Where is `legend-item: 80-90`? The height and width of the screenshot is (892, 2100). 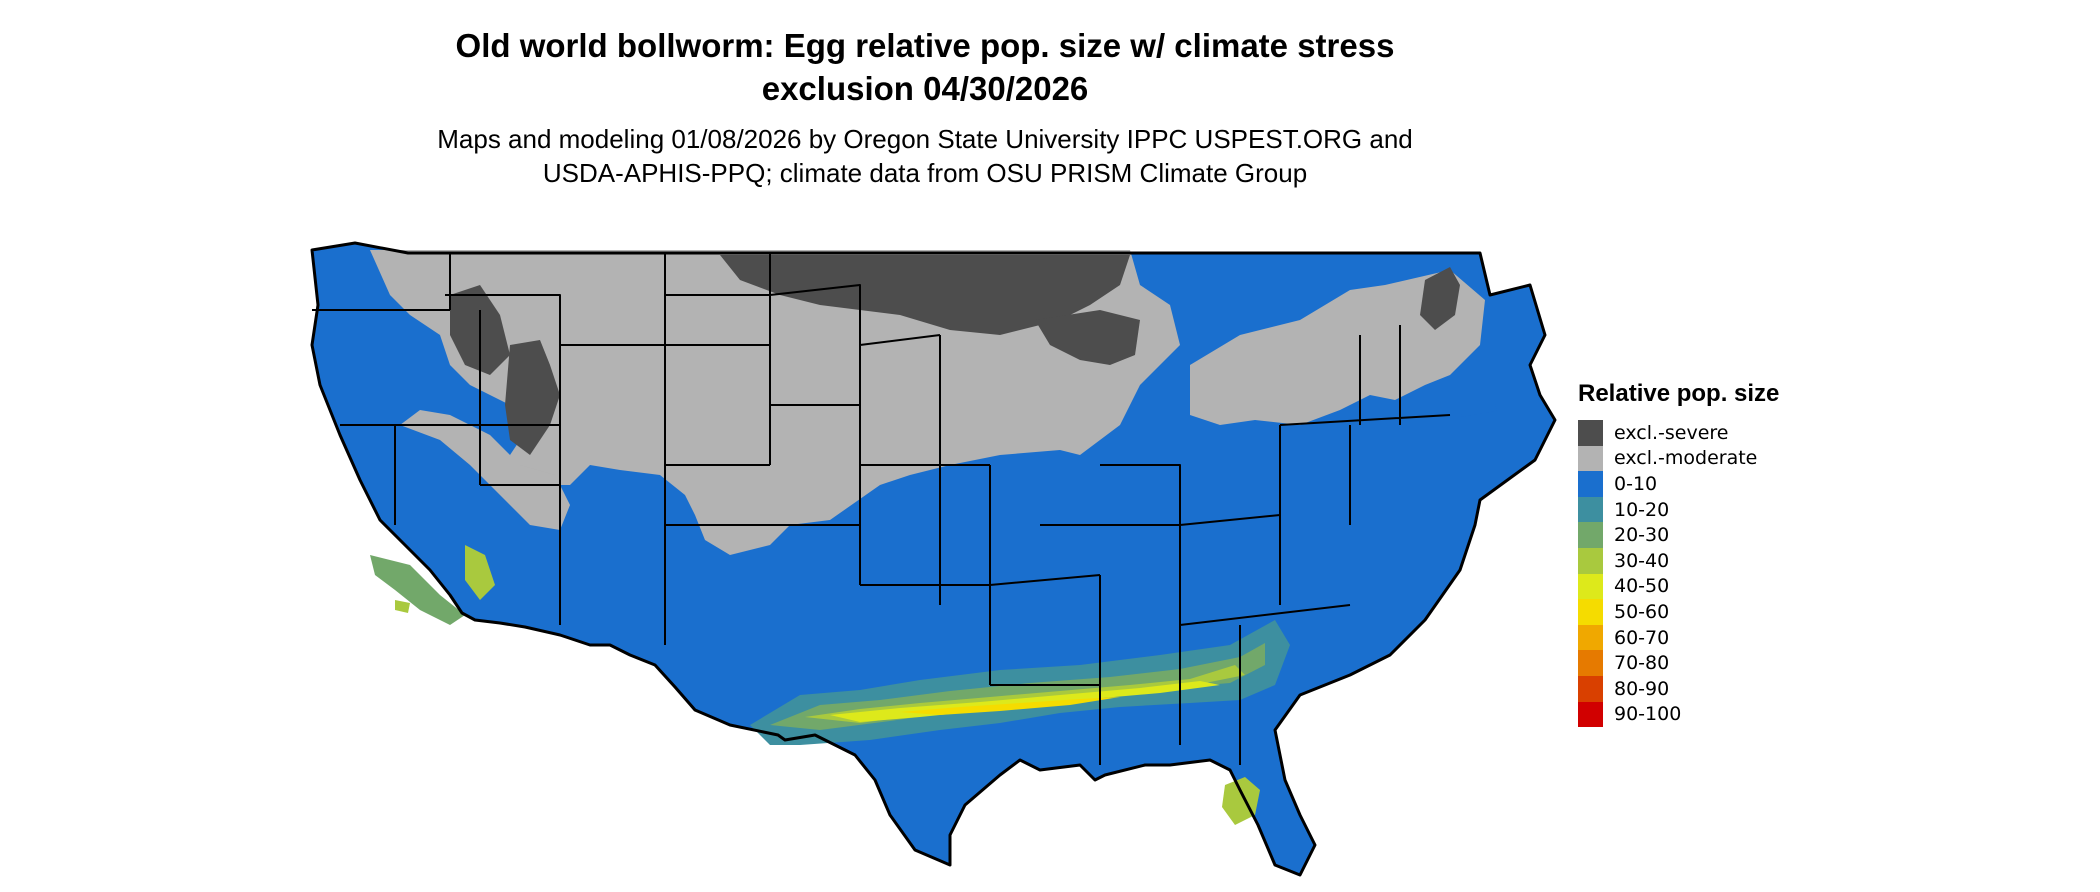 legend-item: 80-90 is located at coordinates (1678, 688).